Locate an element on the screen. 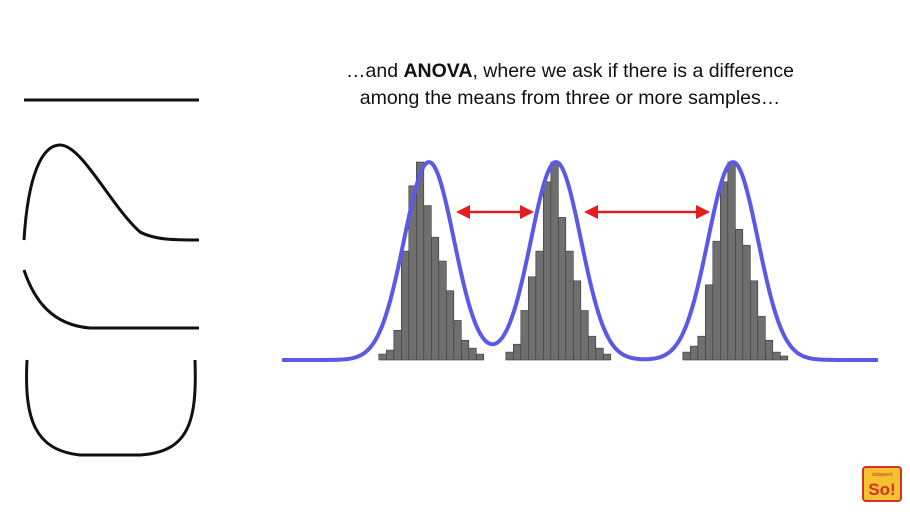 This screenshot has width=910, height=519. skewed-distribution-curve is located at coordinates (111, 192).